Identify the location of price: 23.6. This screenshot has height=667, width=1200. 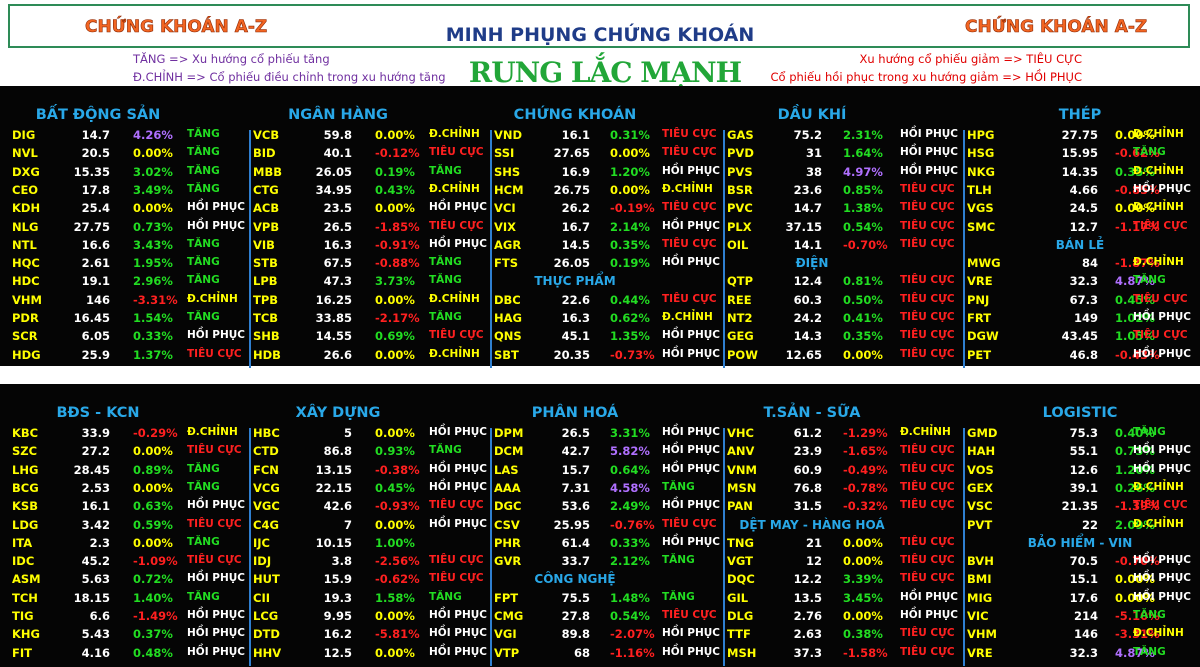
(807, 189).